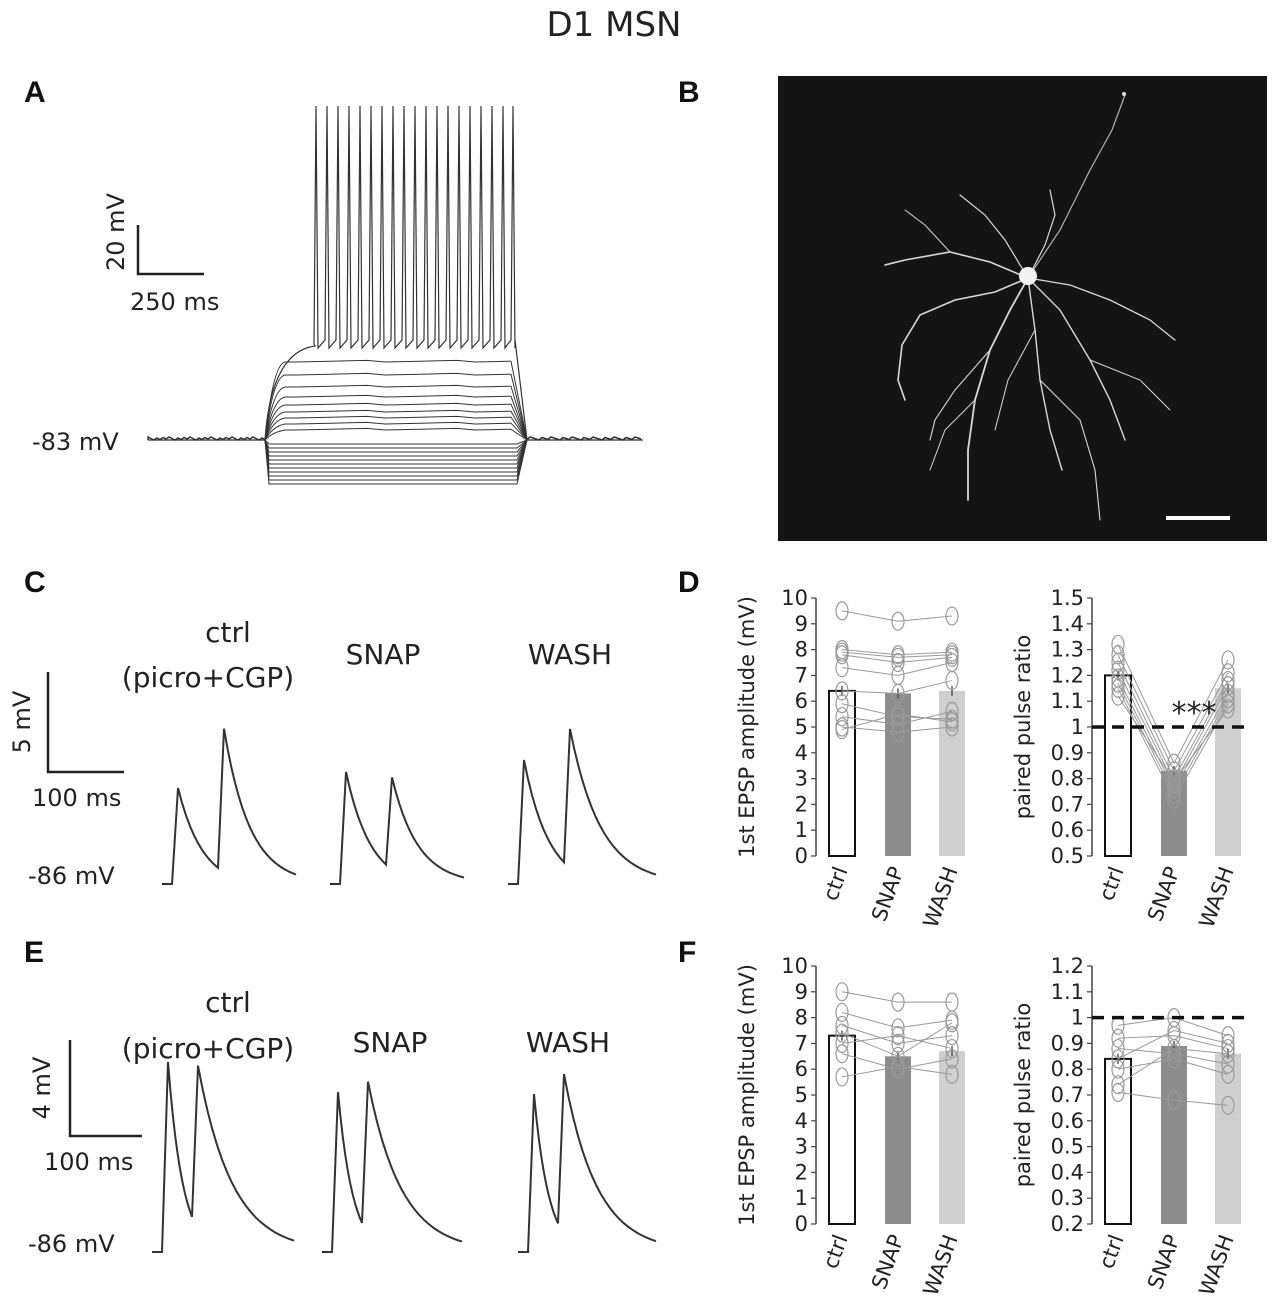 The height and width of the screenshot is (1300, 1273). I want to click on y-tick-label: 5, so click(801, 1095).